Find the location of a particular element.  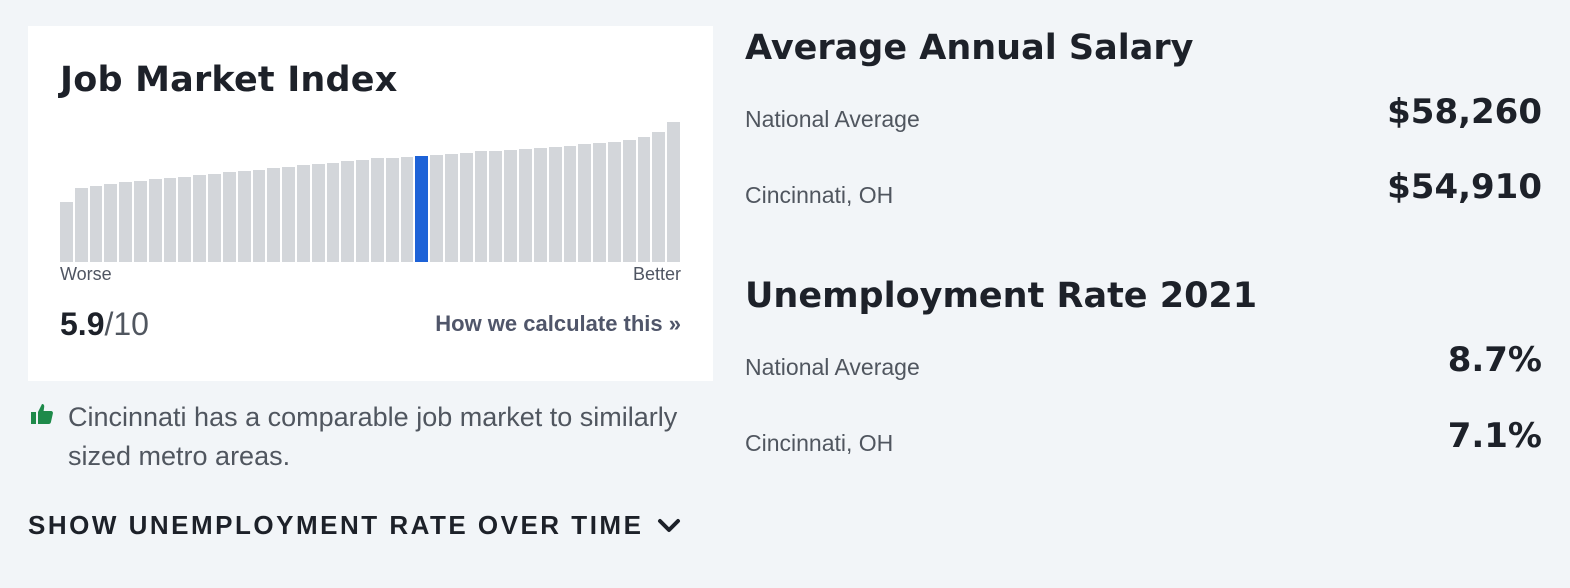

show-unemployment-toggle: SHOW UNEMPLOYMENT RATE OVER TIME is located at coordinates (354, 525).